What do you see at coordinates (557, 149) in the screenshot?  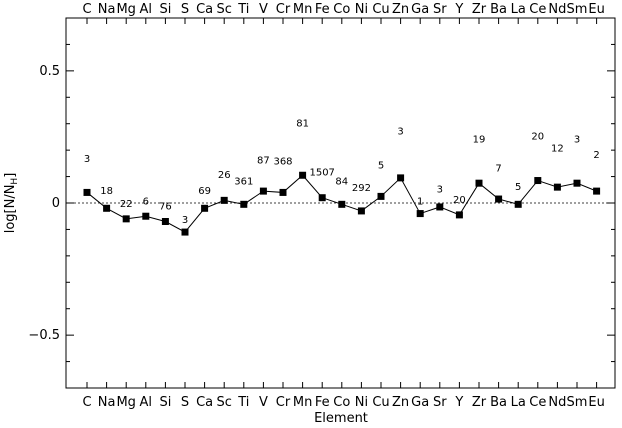 I see `count-label: 12` at bounding box center [557, 149].